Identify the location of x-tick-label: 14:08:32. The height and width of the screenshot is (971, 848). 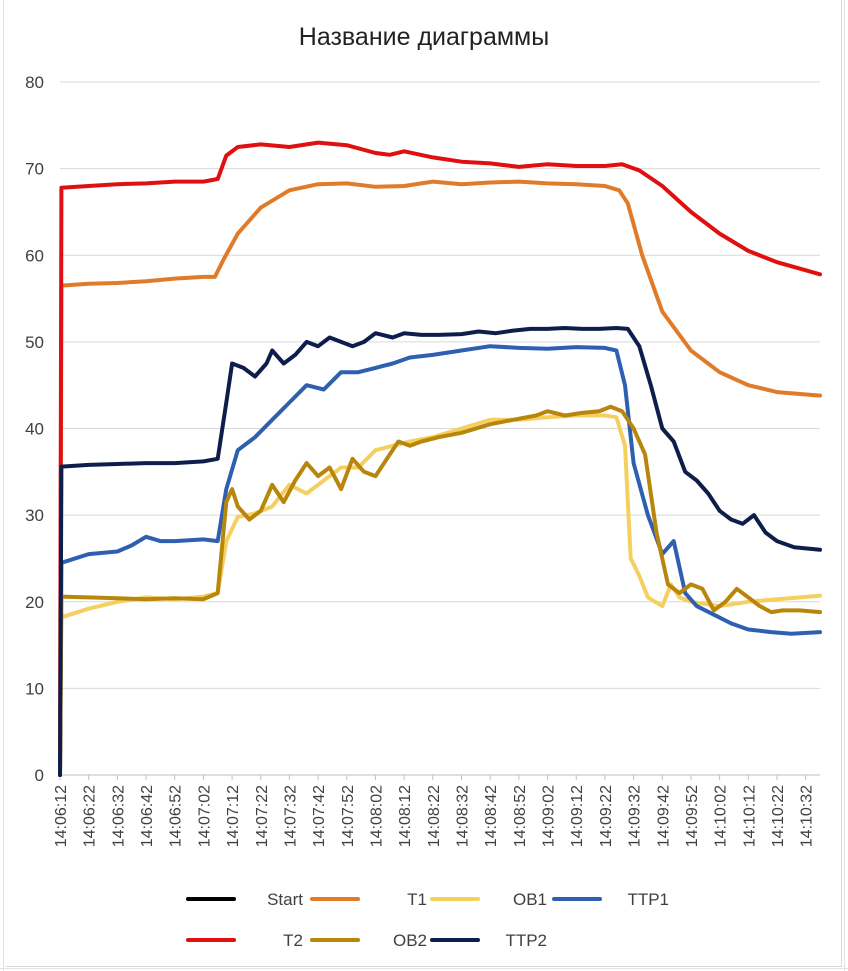
(463, 816).